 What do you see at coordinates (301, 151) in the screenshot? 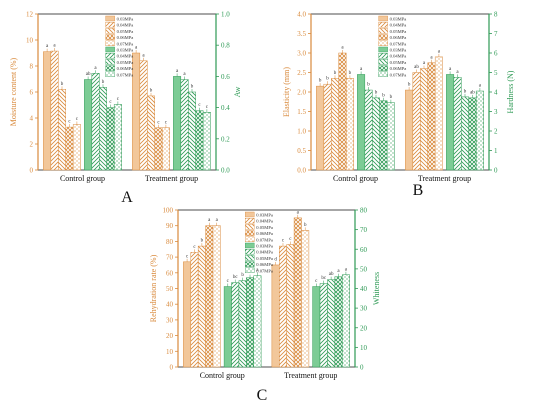
I see `left-tick-label: 0.5` at bounding box center [301, 151].